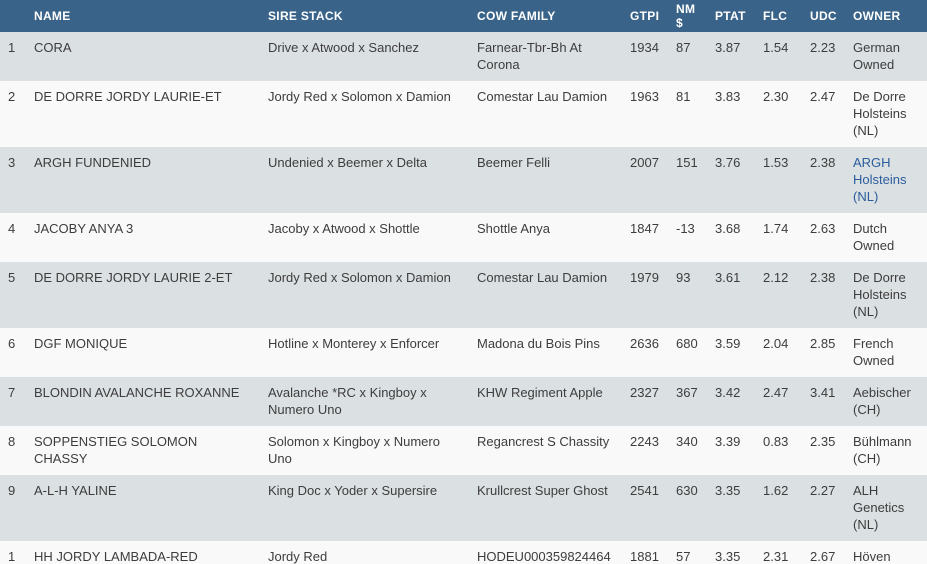  Describe the element at coordinates (728, 343) in the screenshot. I see `cell-ptat: 3.59` at that location.